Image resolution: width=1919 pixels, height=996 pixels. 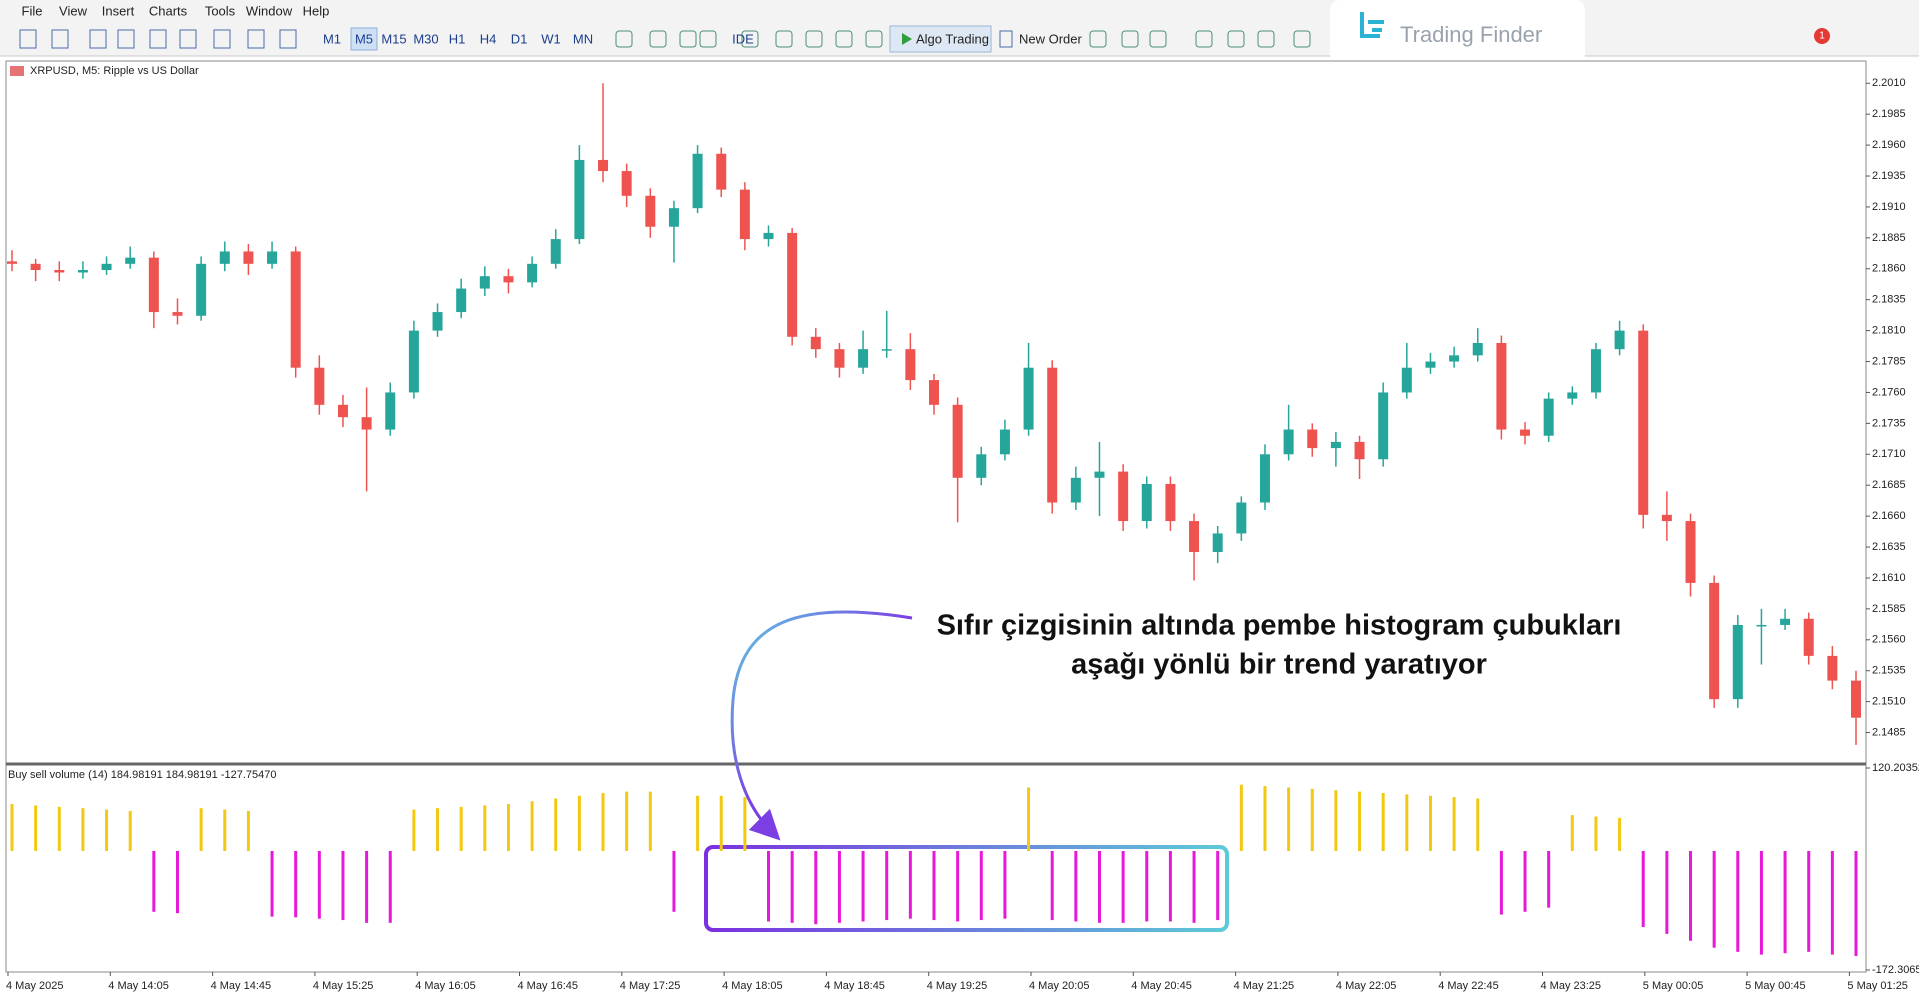 I want to click on menu-item: Window, so click(x=269, y=10).